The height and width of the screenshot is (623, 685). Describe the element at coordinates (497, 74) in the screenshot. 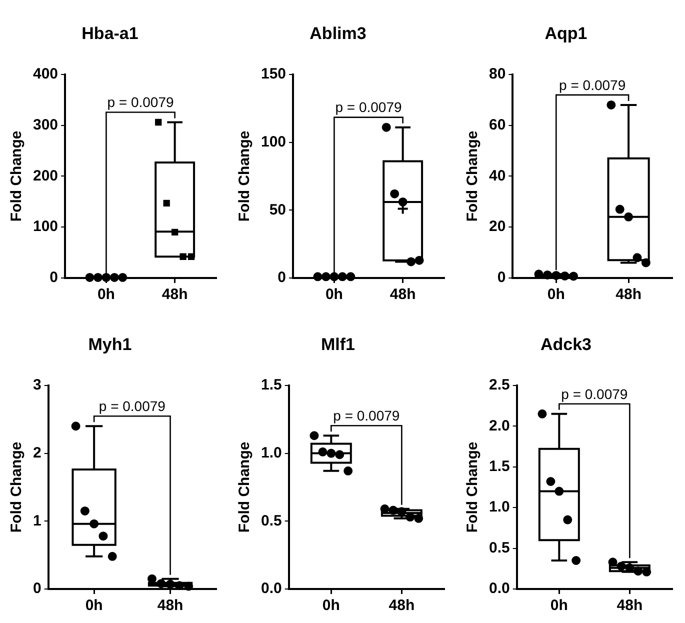

I see `y-tick-label: 80` at that location.